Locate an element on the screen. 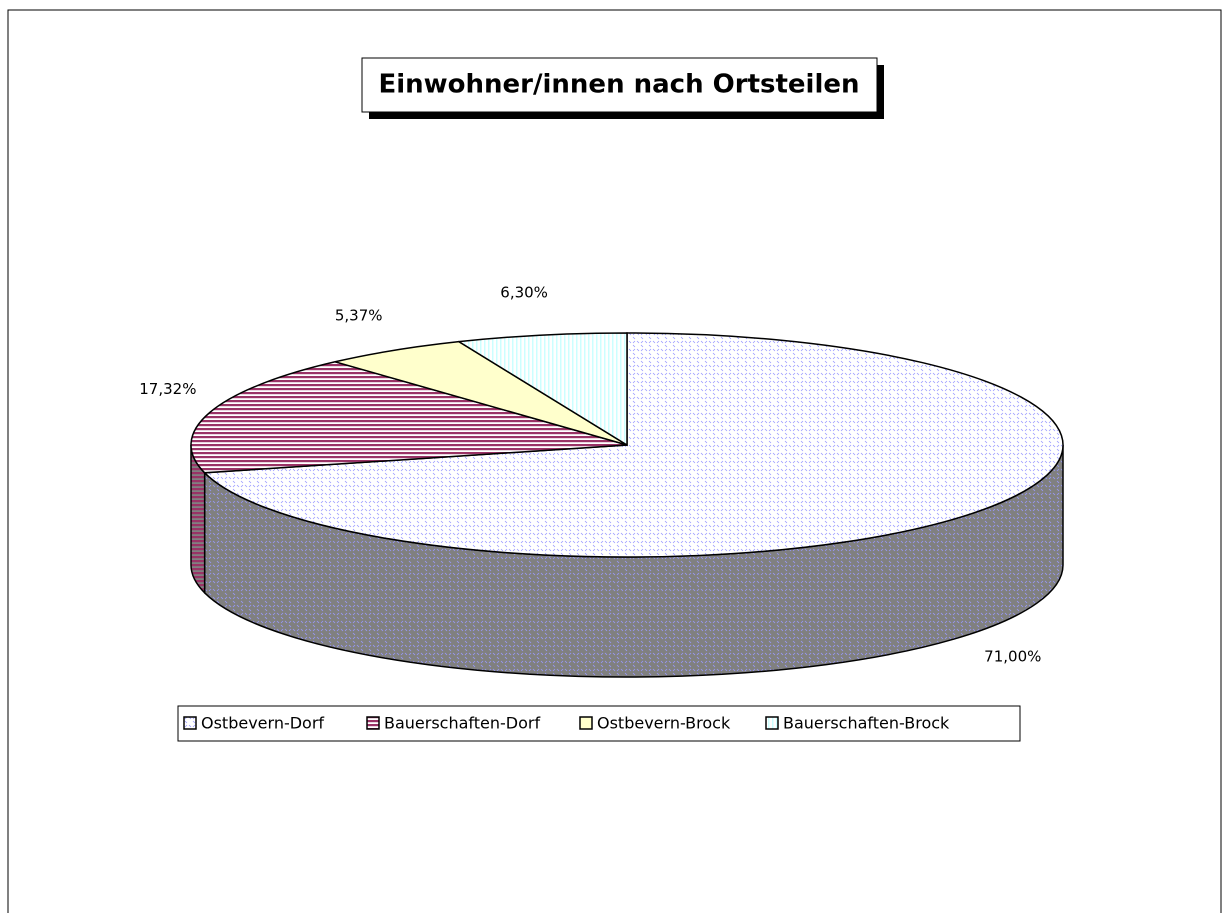 Image resolution: width=1223 pixels, height=913 pixels. data-label: 6,30% is located at coordinates (524, 293).